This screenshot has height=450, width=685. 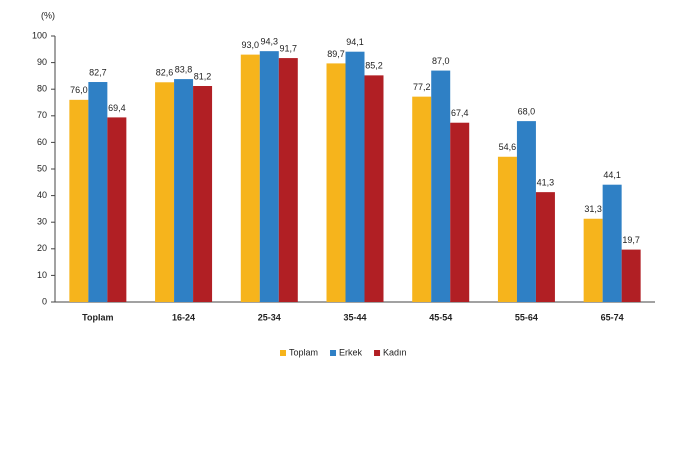 I want to click on value-label: 82,7, so click(x=98, y=72).